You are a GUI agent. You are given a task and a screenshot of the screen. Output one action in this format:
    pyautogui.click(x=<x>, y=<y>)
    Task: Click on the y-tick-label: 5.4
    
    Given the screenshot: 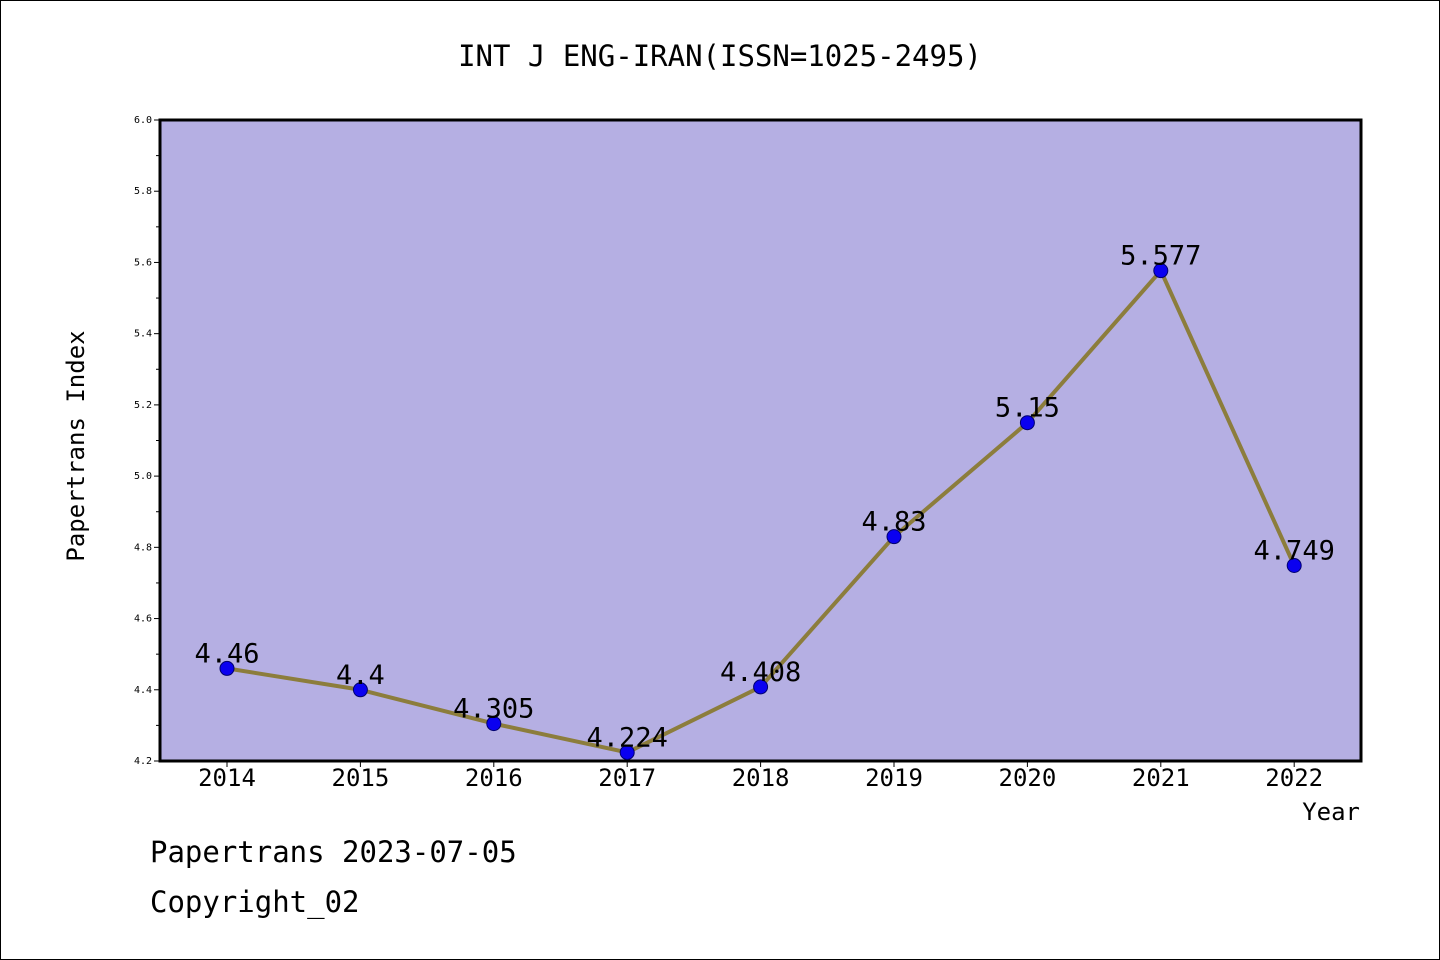 What is the action you would take?
    pyautogui.click(x=143, y=334)
    